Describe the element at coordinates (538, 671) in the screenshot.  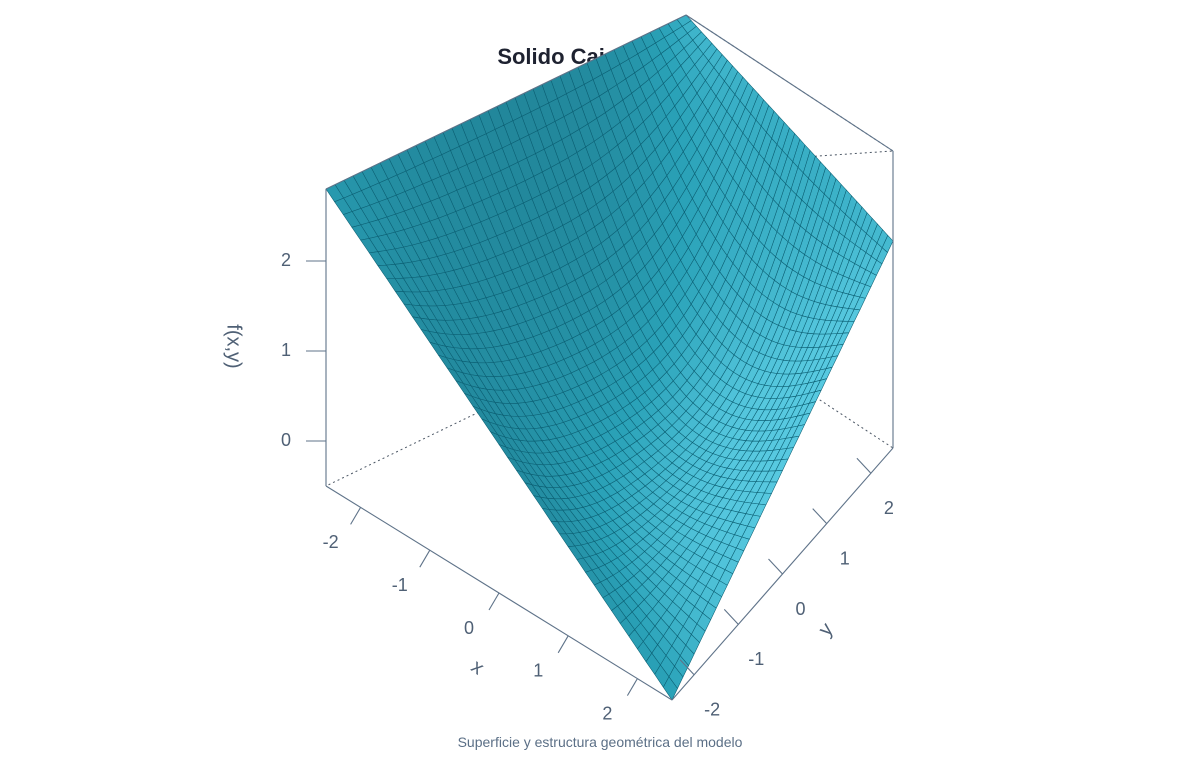
I see `x-tick-label: 1` at that location.